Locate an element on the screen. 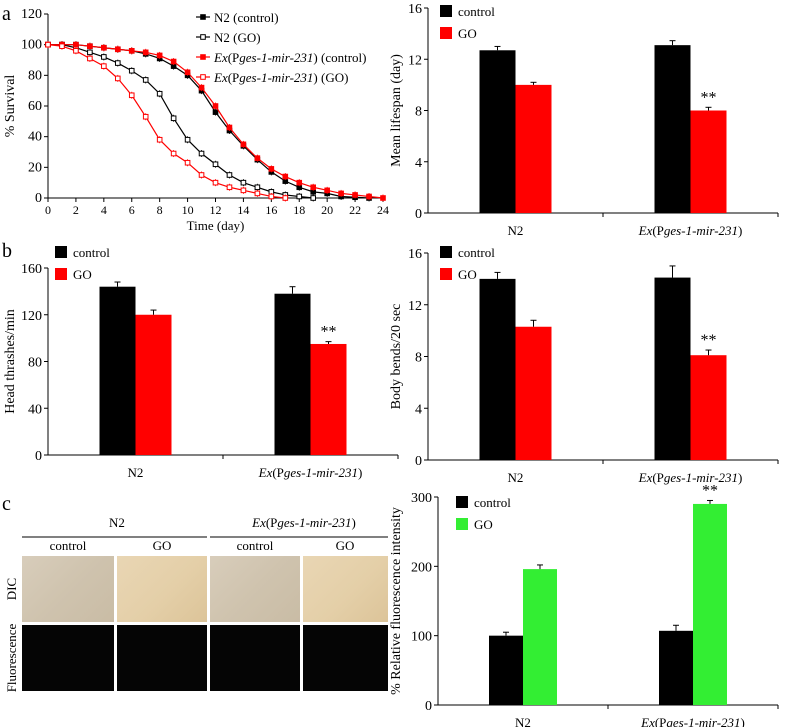 Image resolution: width=787 pixels, height=727 pixels. x-tick-label: 0 is located at coordinates (48, 210).